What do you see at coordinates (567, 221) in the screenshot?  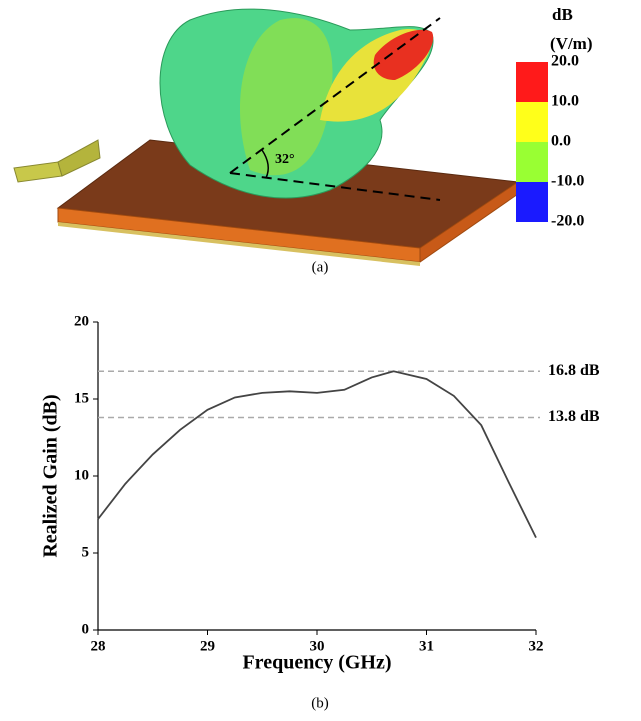 I see `colorbar-tick-label: -20.0` at bounding box center [567, 221].